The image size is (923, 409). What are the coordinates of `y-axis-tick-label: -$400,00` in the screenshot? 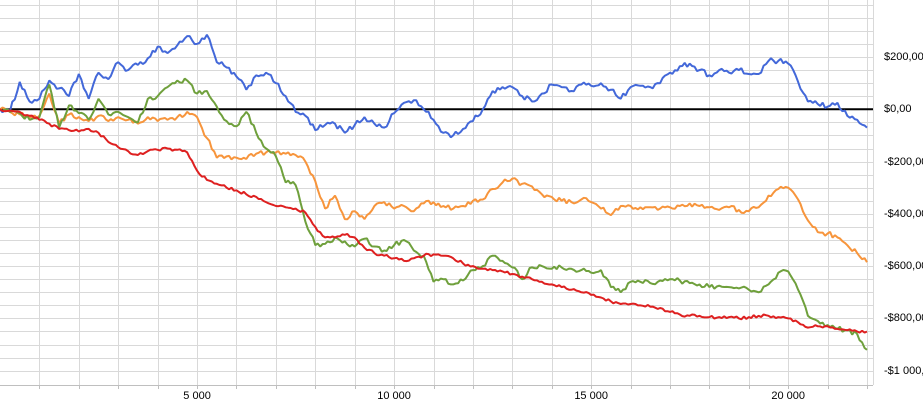 It's located at (903, 213).